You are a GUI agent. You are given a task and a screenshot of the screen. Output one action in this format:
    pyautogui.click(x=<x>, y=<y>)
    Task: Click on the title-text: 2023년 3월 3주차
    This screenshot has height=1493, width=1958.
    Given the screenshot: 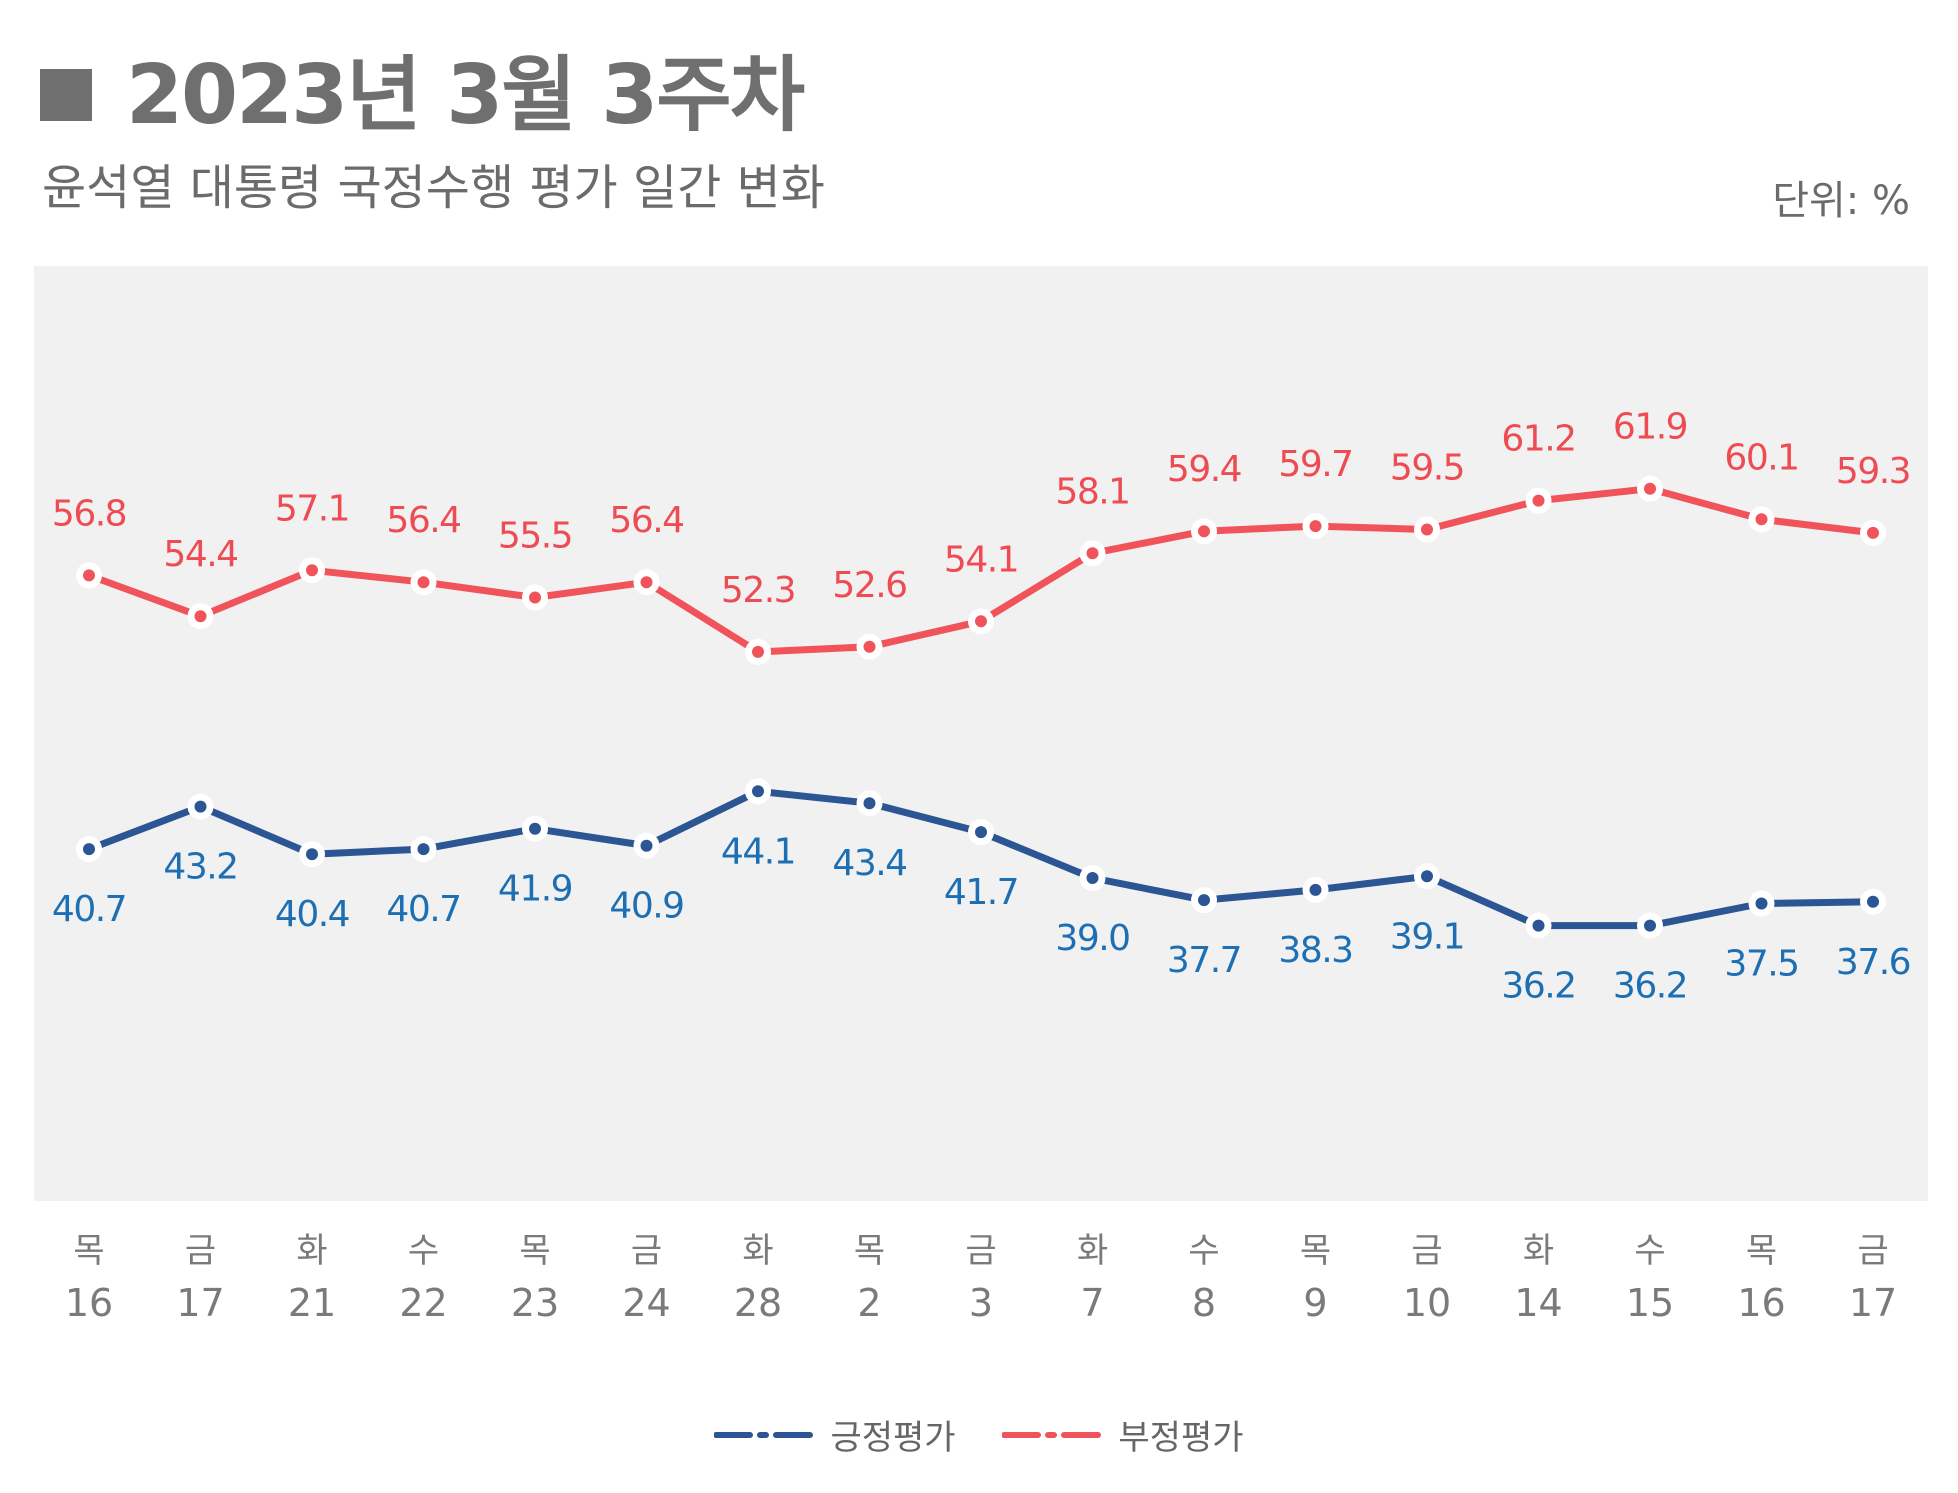 What is the action you would take?
    pyautogui.click(x=465, y=95)
    